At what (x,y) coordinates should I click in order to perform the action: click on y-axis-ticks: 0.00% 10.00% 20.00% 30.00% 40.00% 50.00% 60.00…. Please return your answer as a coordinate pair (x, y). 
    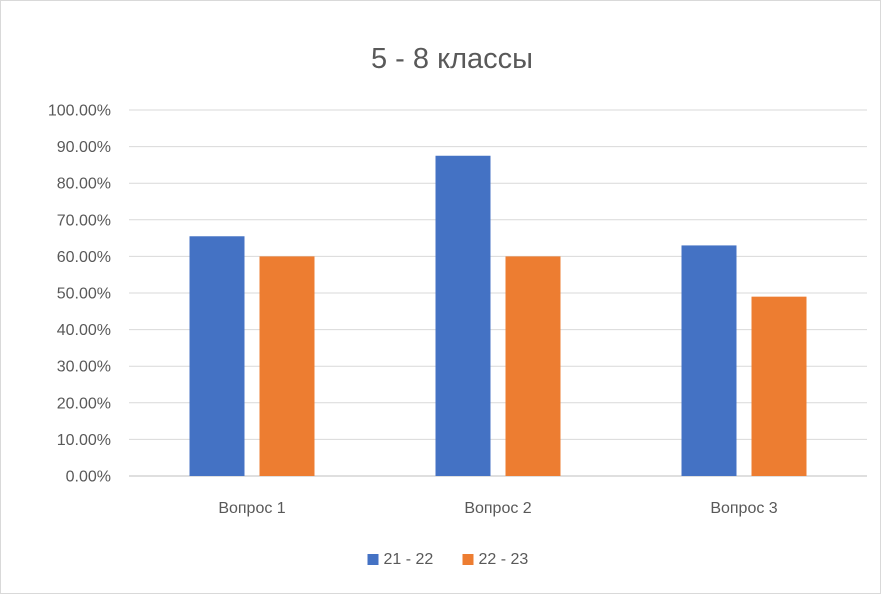
    Looking at the image, I should click on (79, 294).